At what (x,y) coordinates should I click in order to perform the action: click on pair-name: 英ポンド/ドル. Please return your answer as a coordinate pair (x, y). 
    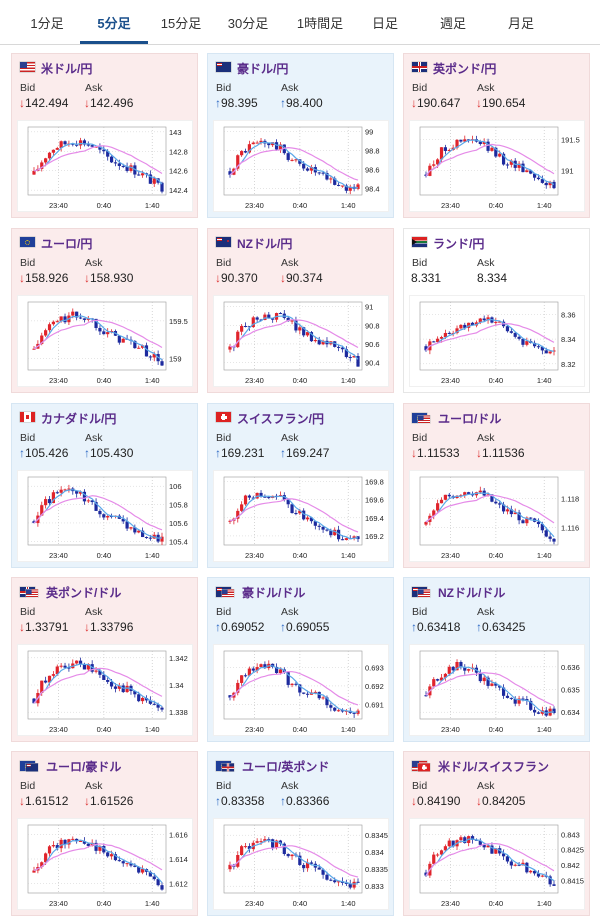
    Looking at the image, I should click on (84, 592).